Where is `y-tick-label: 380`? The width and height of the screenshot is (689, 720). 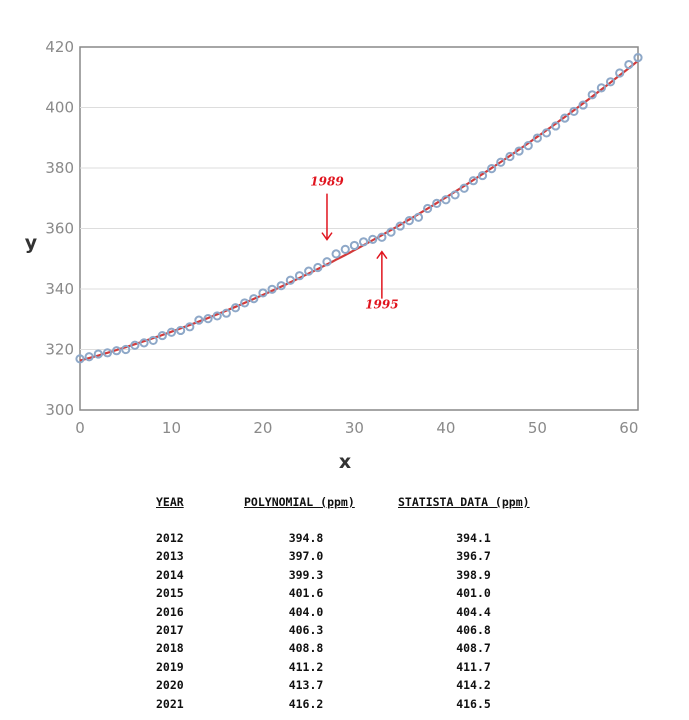
y-tick-label: 380 is located at coordinates (59, 168).